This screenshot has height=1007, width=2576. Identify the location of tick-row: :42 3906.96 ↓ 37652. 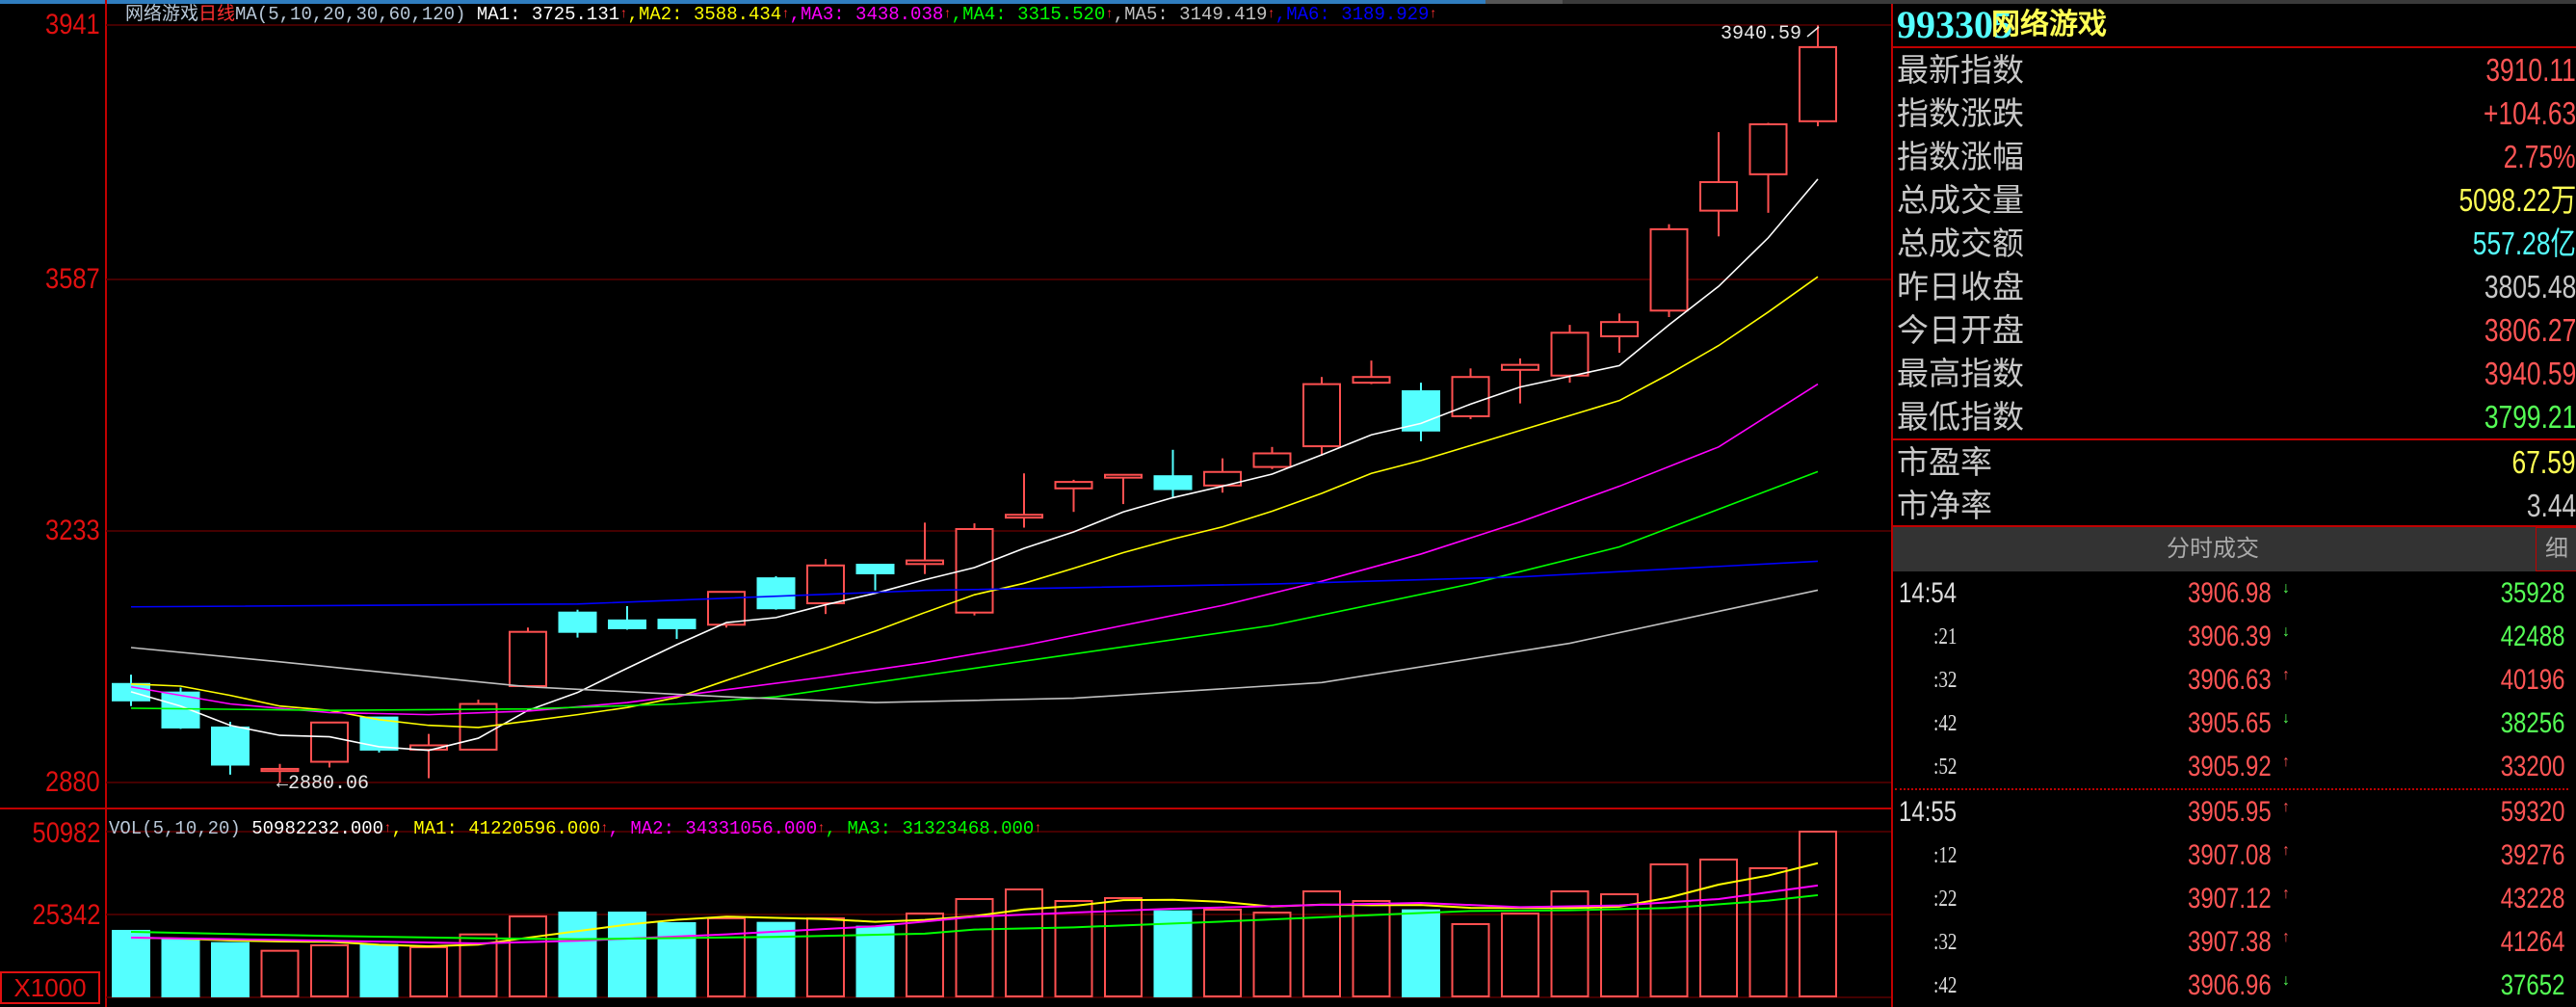
(2234, 985).